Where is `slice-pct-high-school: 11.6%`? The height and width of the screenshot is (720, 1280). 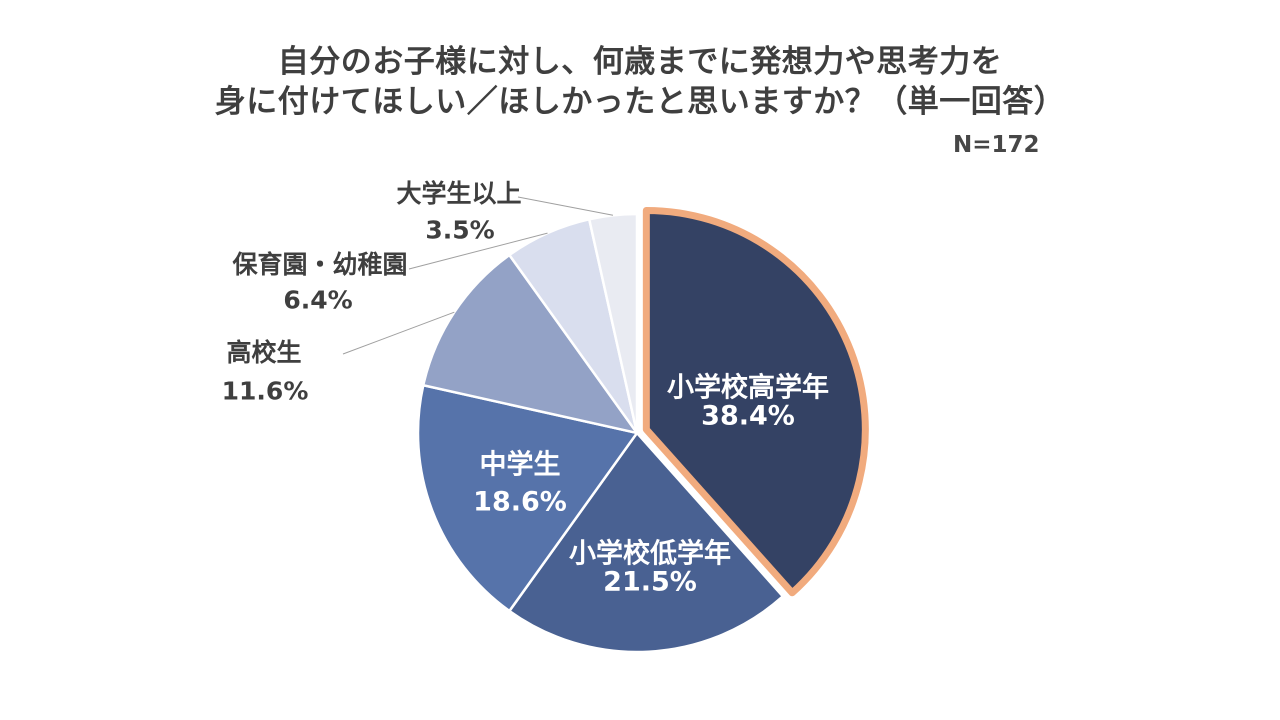 slice-pct-high-school: 11.6% is located at coordinates (265, 391).